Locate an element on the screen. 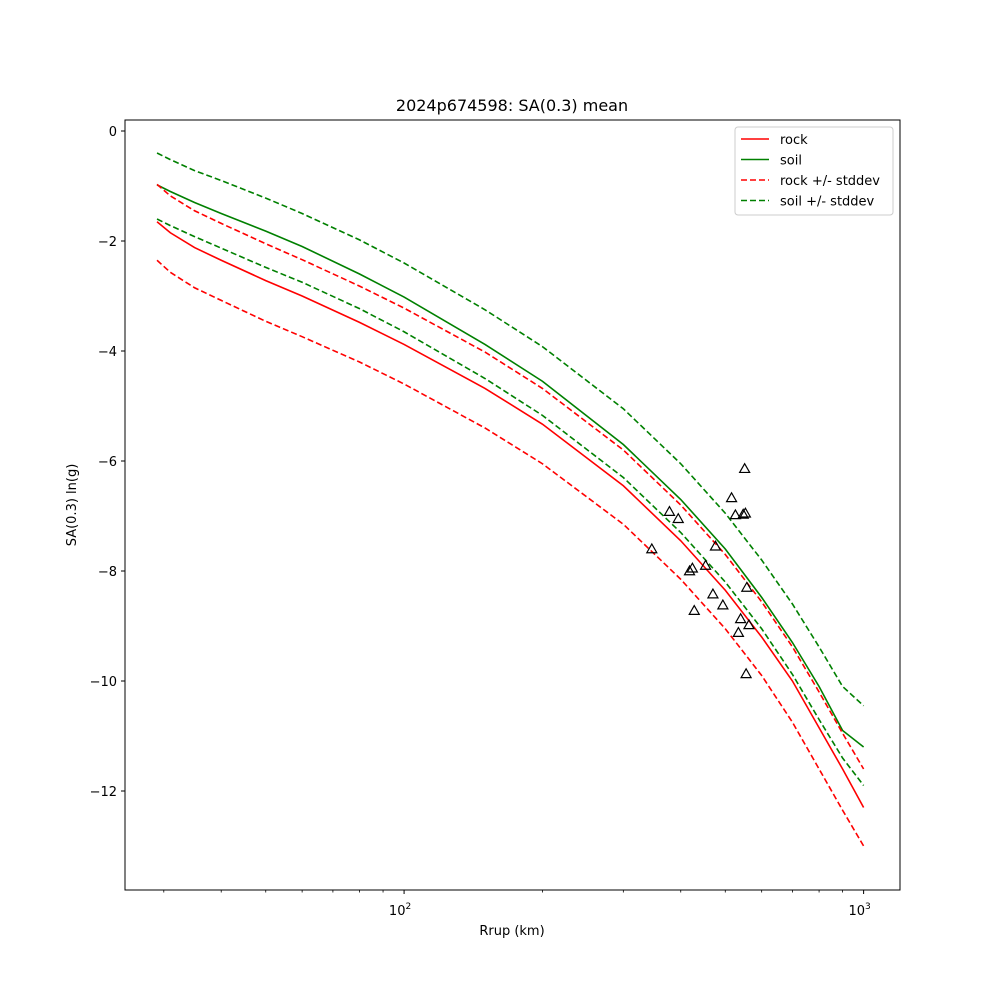 The image size is (1000, 1000). x-axis: 10² 10³ is located at coordinates (517, 904).